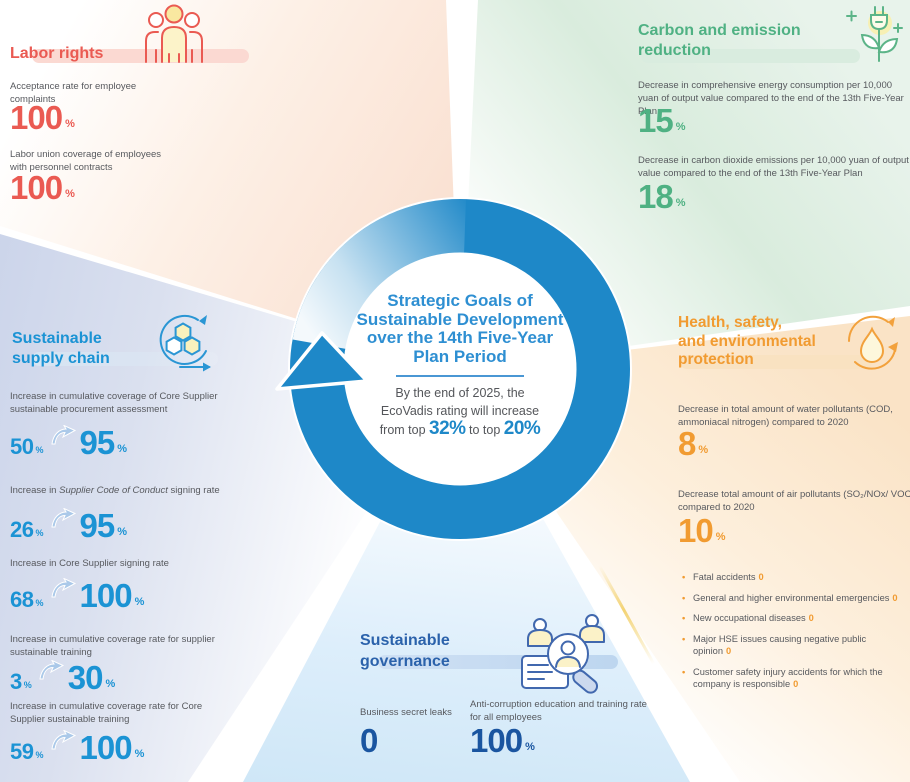 This screenshot has height=782, width=910. I want to click on title-line: Health, safety,, so click(730, 322).